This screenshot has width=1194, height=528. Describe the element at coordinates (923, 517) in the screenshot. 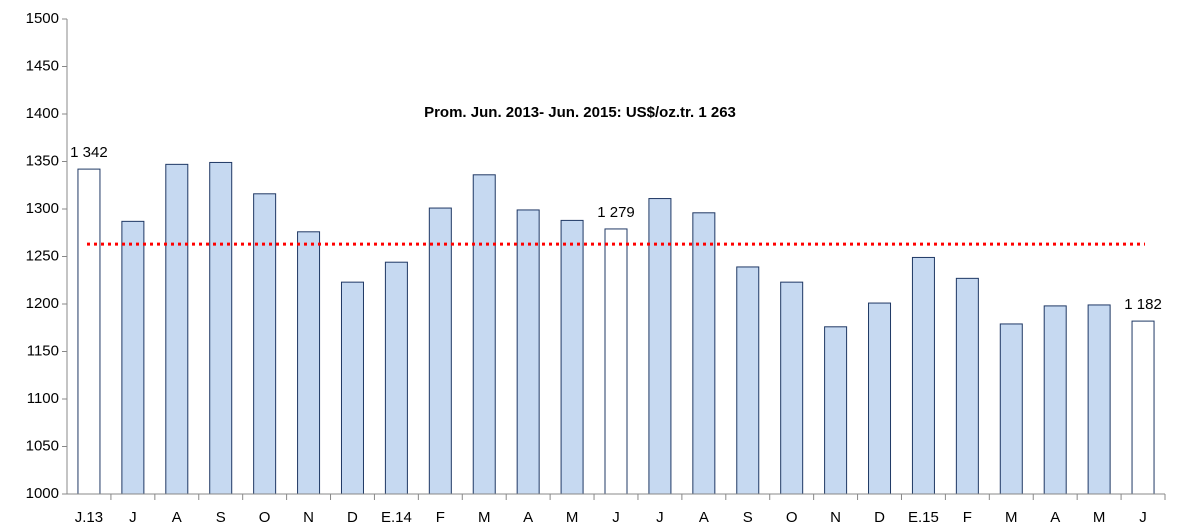

I see `x-tick-label: E.15` at that location.